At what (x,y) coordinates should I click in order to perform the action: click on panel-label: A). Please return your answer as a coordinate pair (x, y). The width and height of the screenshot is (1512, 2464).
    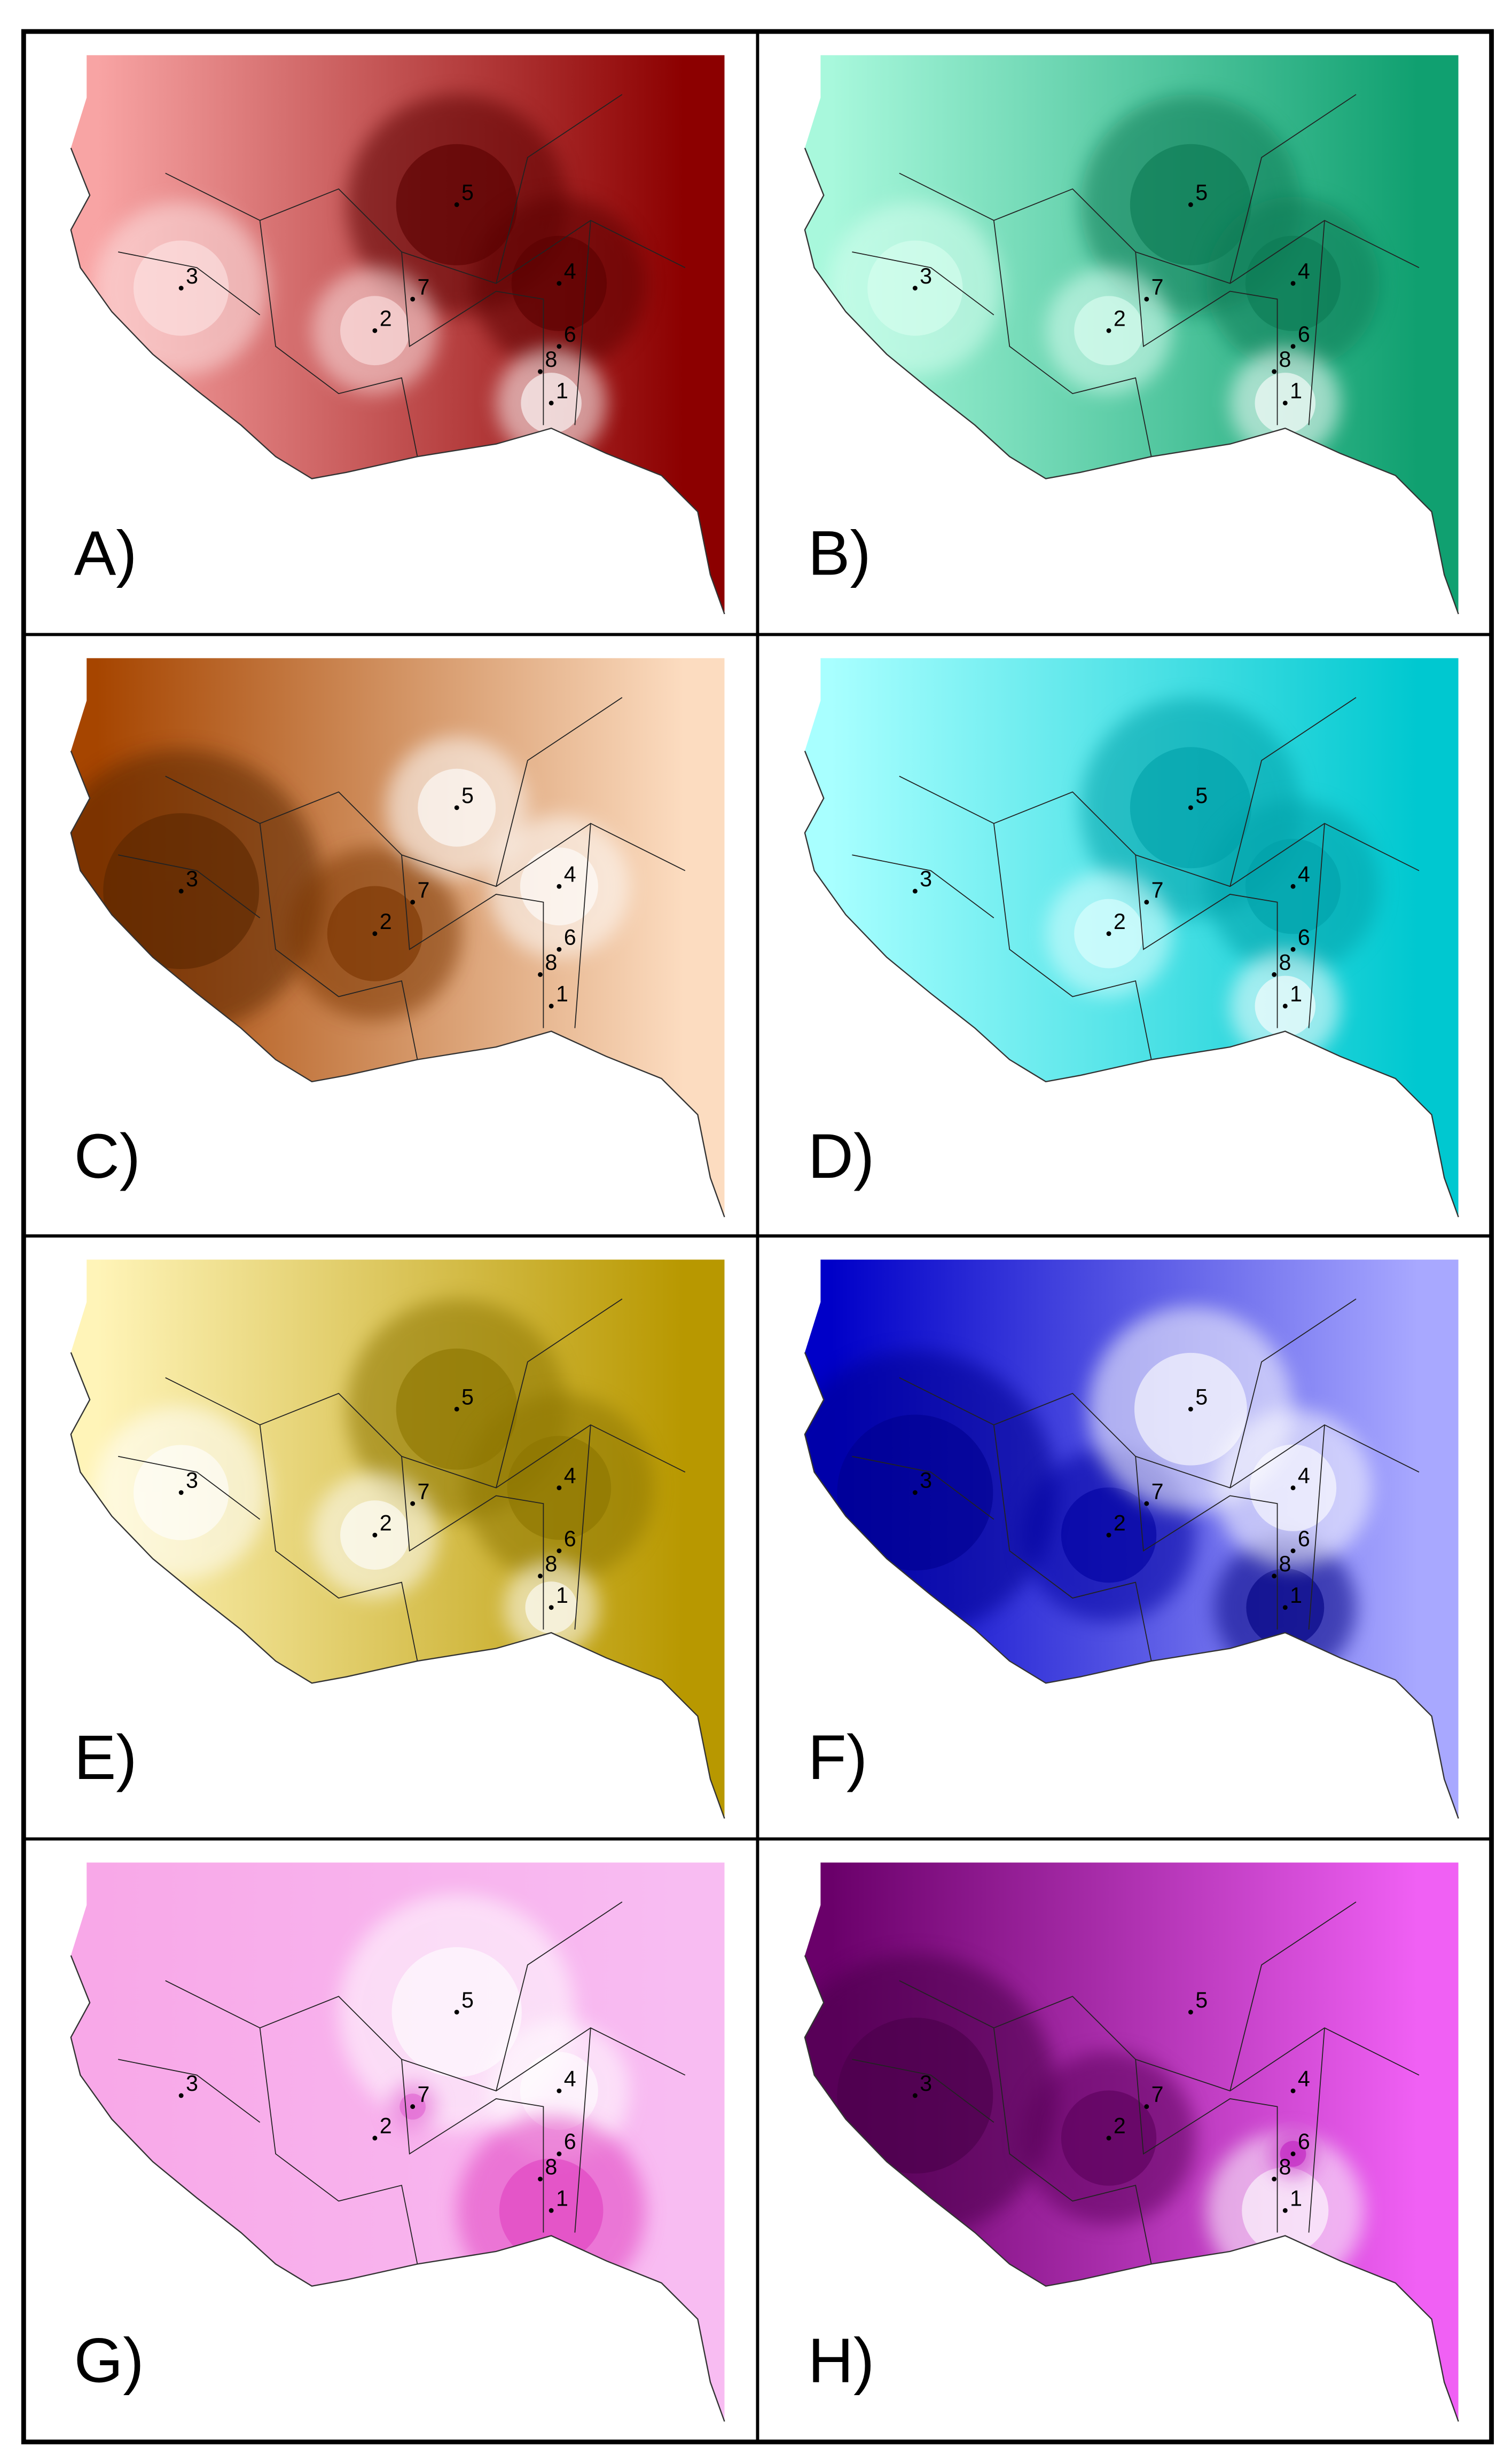
    Looking at the image, I should click on (106, 552).